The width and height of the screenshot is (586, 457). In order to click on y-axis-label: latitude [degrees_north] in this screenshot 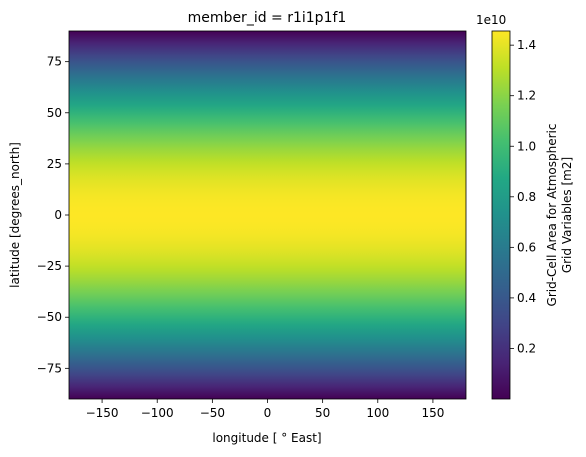, I will do `click(15, 215)`.